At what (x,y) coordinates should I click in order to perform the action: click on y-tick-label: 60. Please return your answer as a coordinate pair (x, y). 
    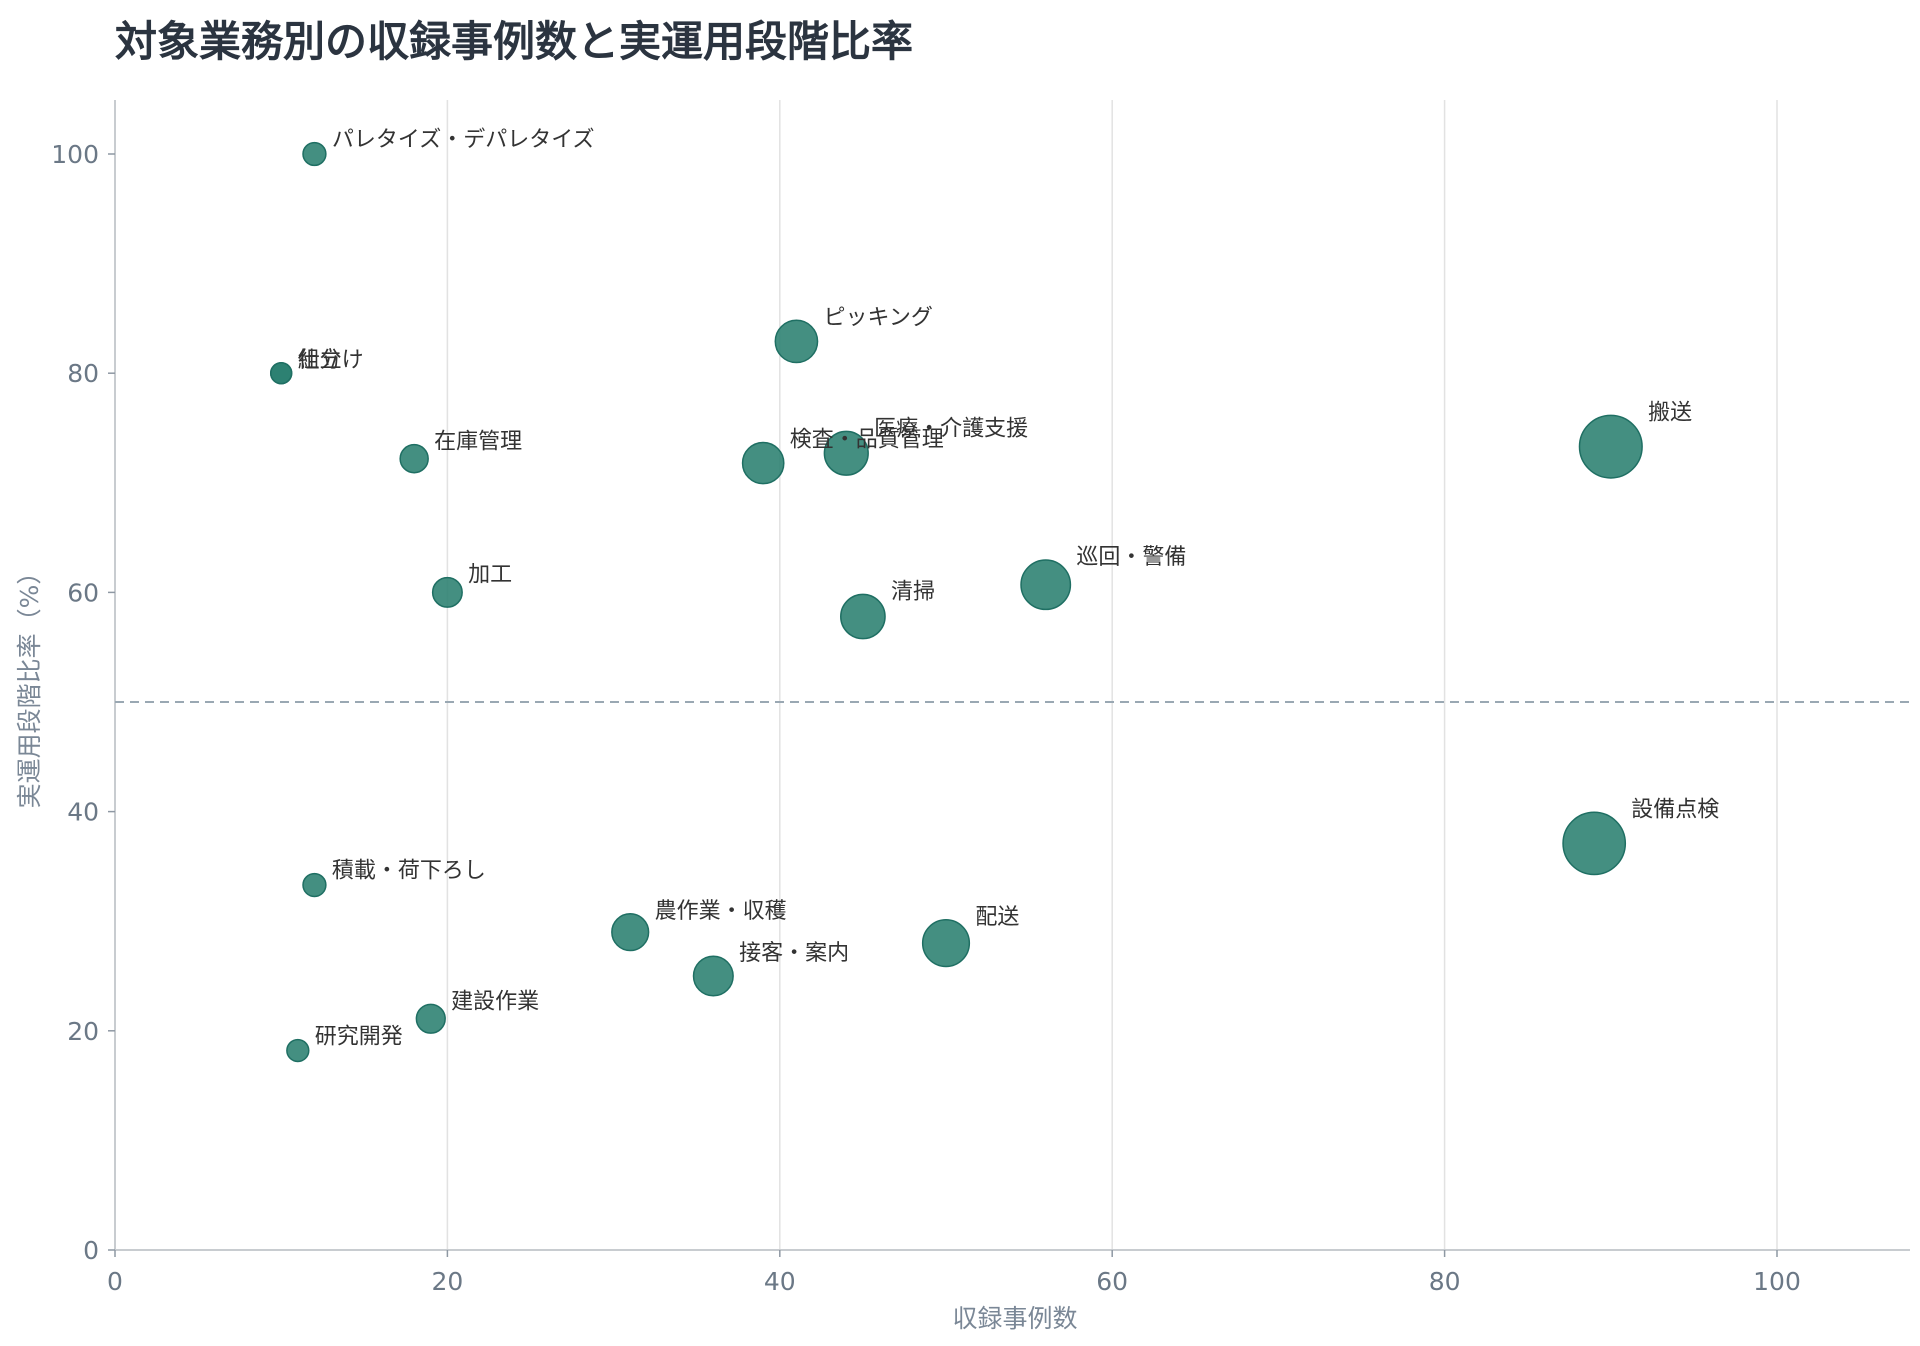
    Looking at the image, I should click on (83, 592).